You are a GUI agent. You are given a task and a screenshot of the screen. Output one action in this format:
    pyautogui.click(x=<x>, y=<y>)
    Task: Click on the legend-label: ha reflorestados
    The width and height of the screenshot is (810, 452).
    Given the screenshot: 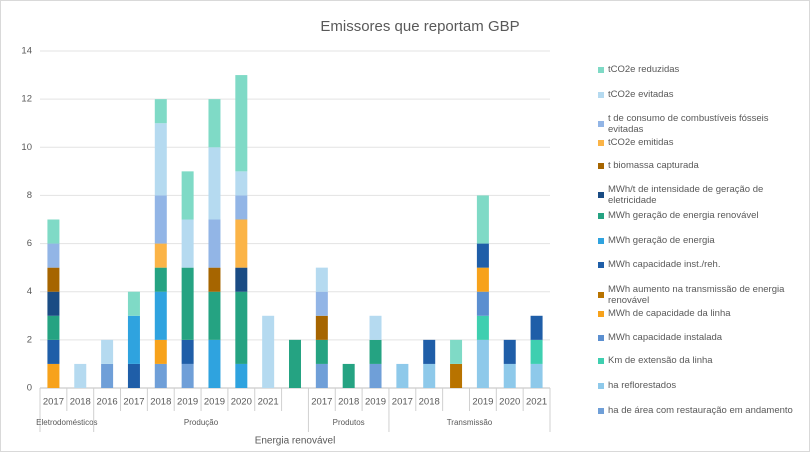 What is the action you would take?
    pyautogui.click(x=642, y=385)
    